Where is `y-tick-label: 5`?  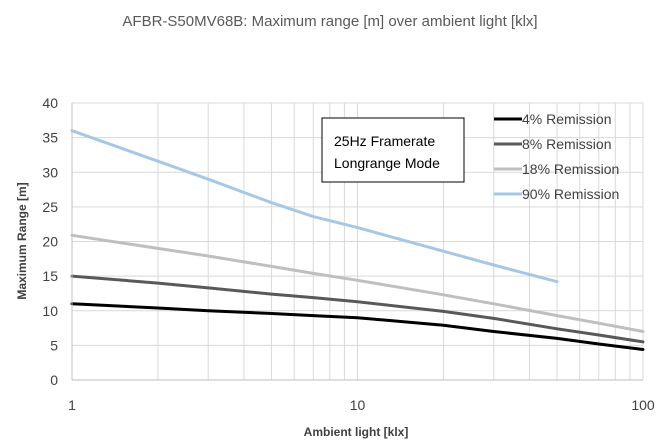
y-tick-label: 5 is located at coordinates (54, 345).